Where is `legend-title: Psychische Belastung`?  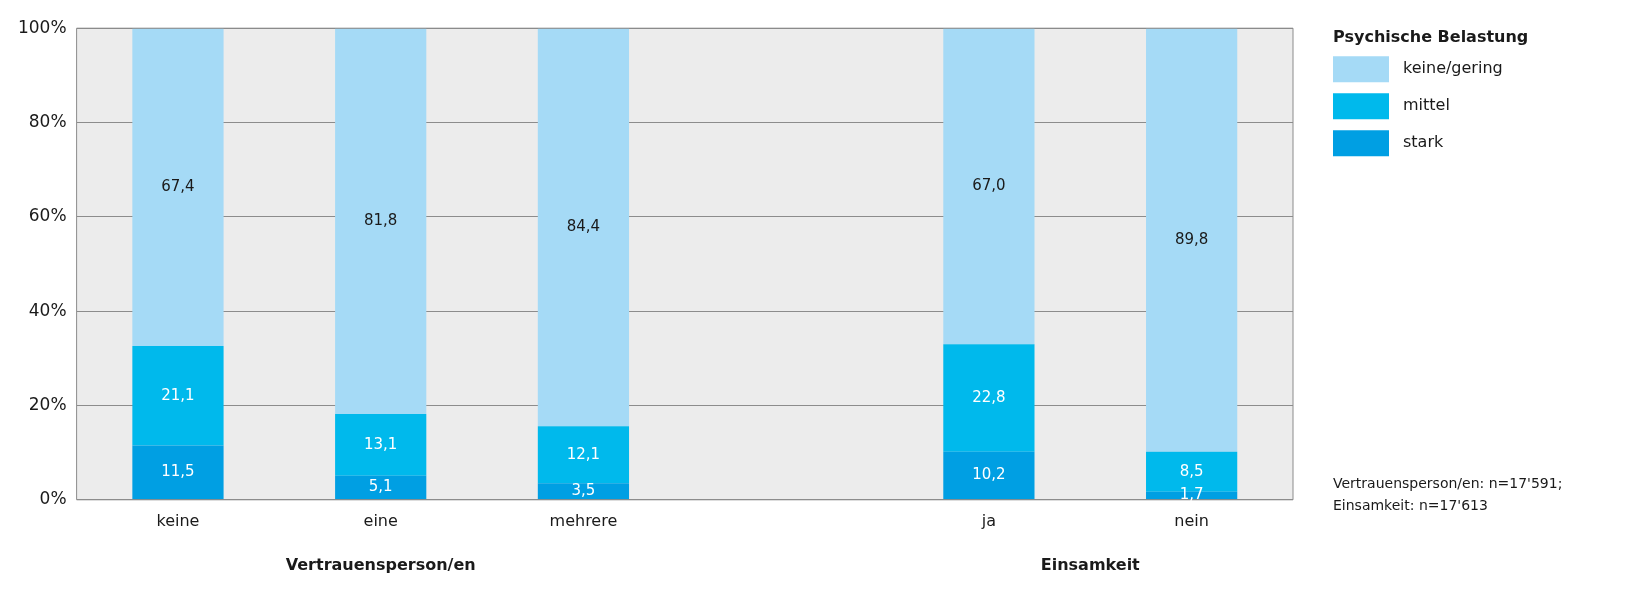
legend-title: Psychische Belastung is located at coordinates (1431, 37).